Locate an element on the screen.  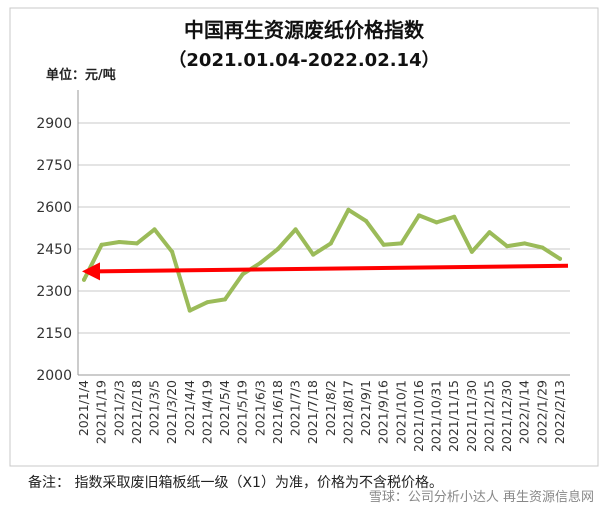
x-tick-label: 2021/3/5 is located at coordinates (154, 408).